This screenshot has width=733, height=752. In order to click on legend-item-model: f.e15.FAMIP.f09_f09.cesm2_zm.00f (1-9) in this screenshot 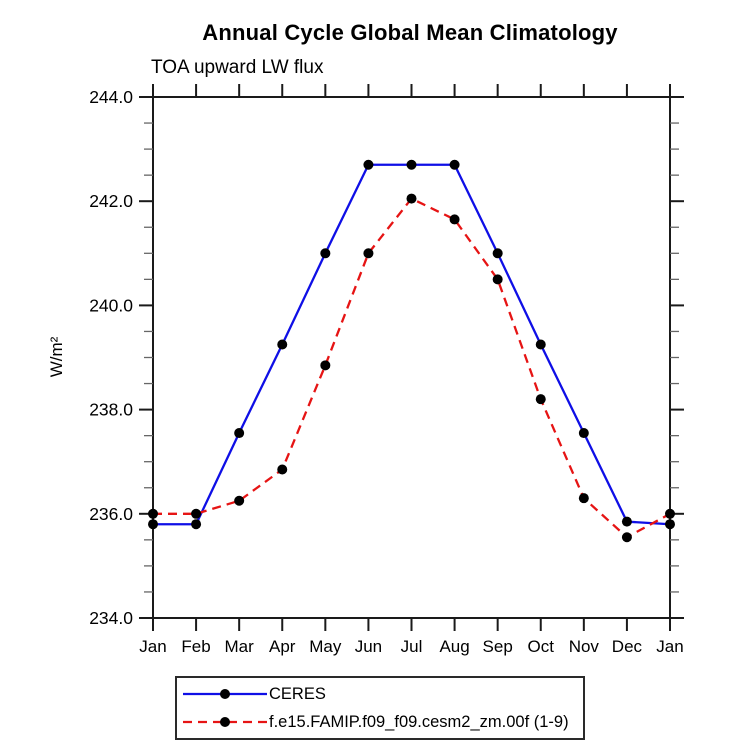, I will do `click(380, 722)`.